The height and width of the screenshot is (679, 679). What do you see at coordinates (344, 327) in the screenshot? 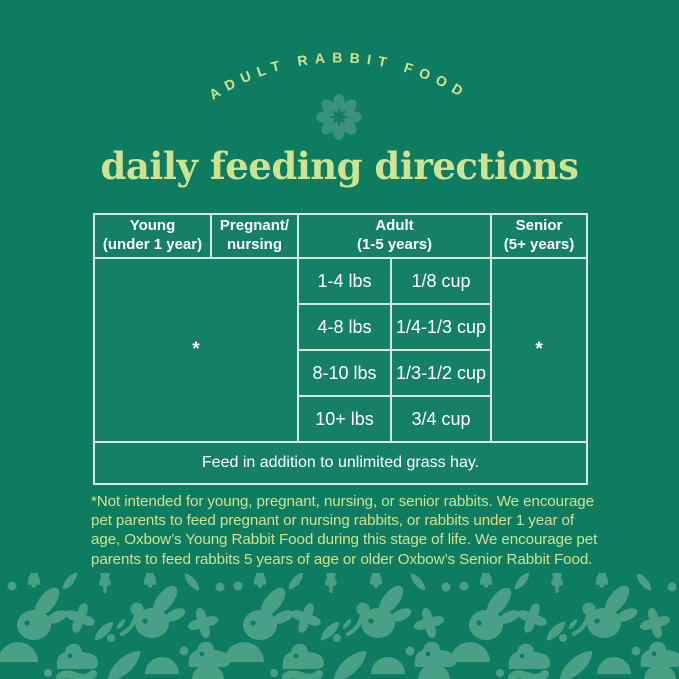
I see `adult-weight-cell: 4-8 lbs` at bounding box center [344, 327].